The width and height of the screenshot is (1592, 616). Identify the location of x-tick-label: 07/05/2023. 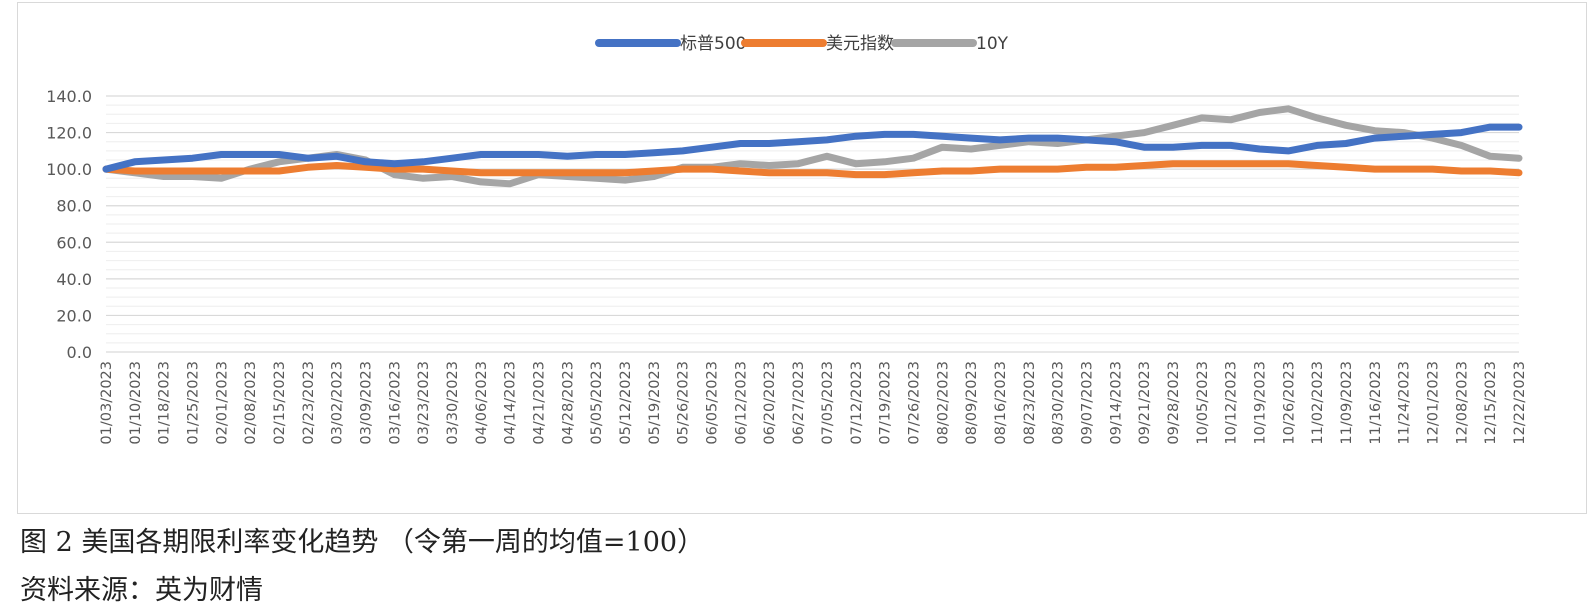
(828, 403).